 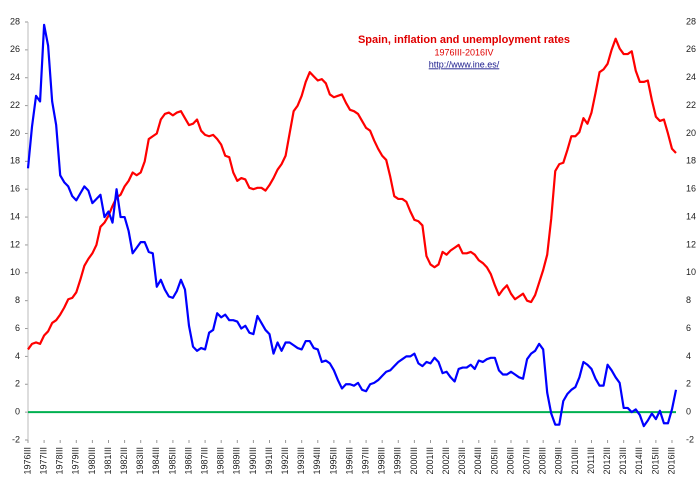 I want to click on x-tick-label: 1991III, so click(x=269, y=461).